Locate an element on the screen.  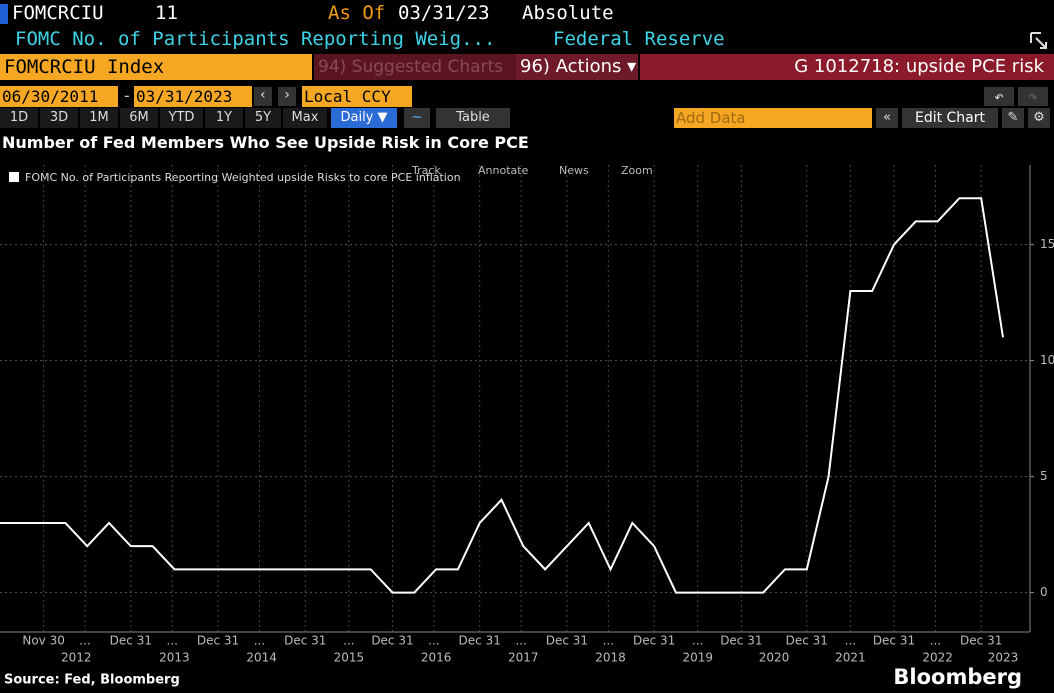
period-button: 5Y is located at coordinates (263, 118).